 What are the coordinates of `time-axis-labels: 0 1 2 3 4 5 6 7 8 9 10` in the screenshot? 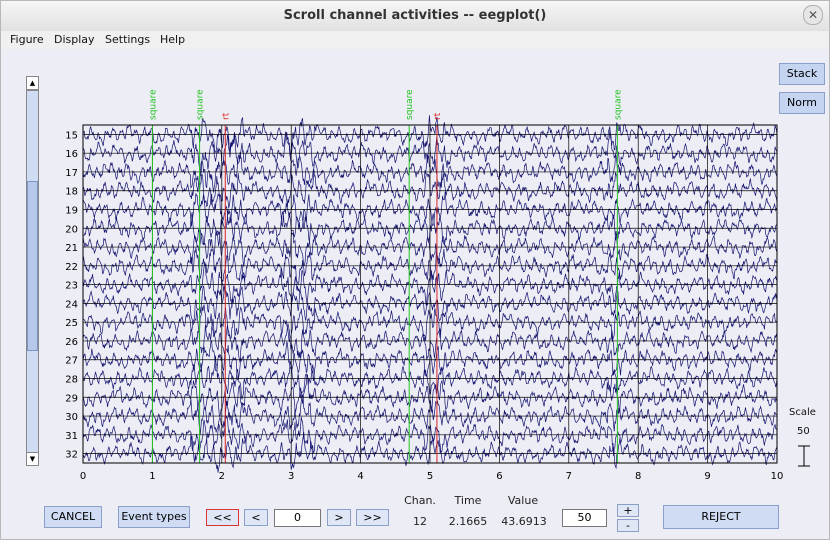 It's located at (432, 476).